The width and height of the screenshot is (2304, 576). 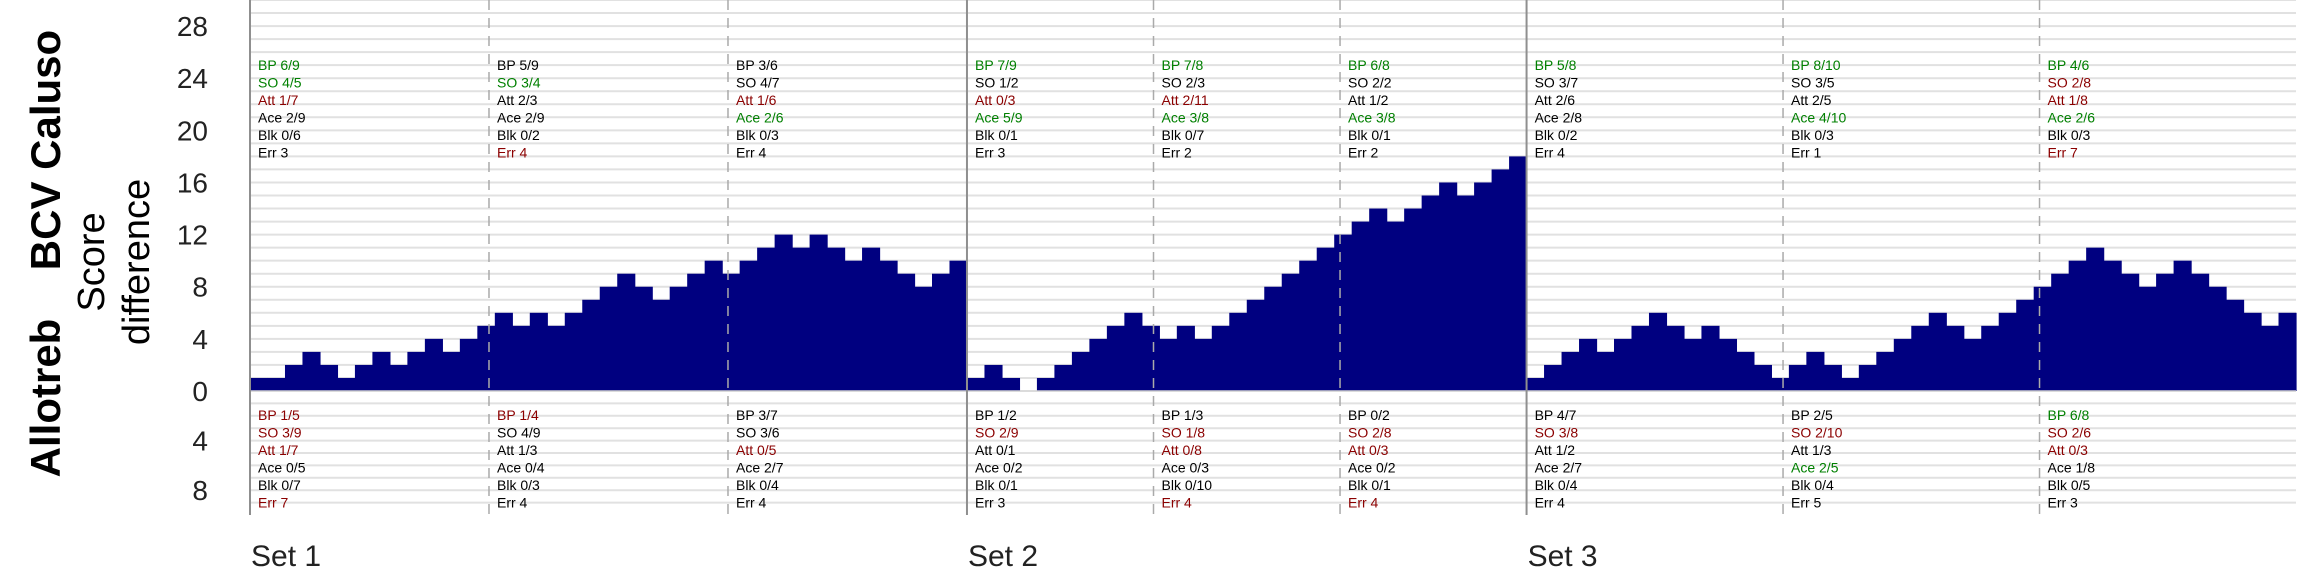 What do you see at coordinates (757, 415) in the screenshot?
I see `stat-line: BP 3/7` at bounding box center [757, 415].